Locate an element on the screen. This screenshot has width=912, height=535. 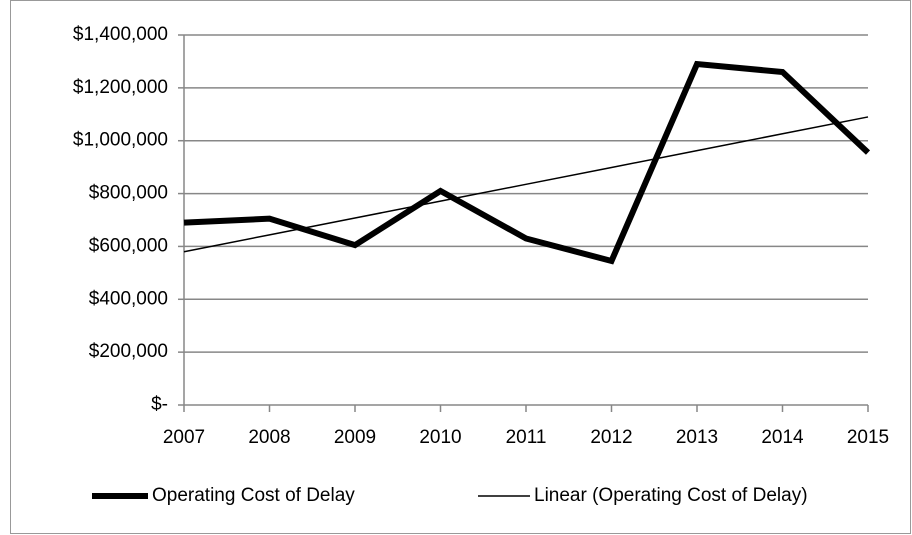
x-tick-label: 2010 is located at coordinates (440, 437).